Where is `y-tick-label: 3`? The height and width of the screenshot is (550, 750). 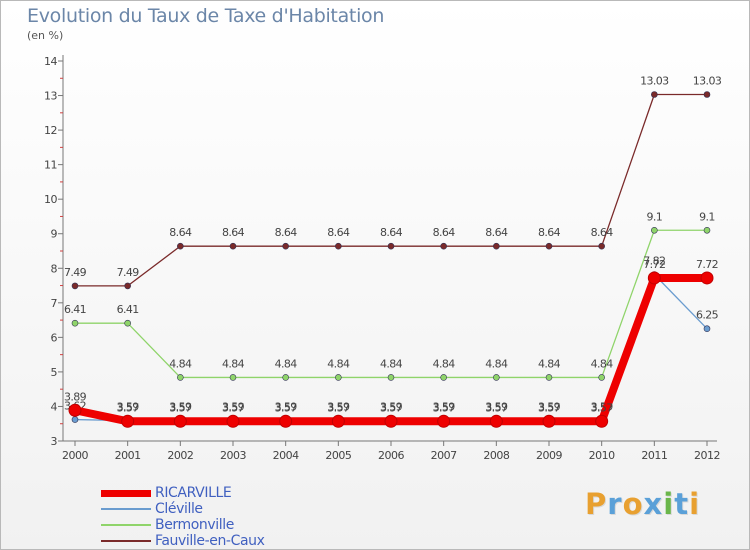 y-tick-label: 3 is located at coordinates (54, 441).